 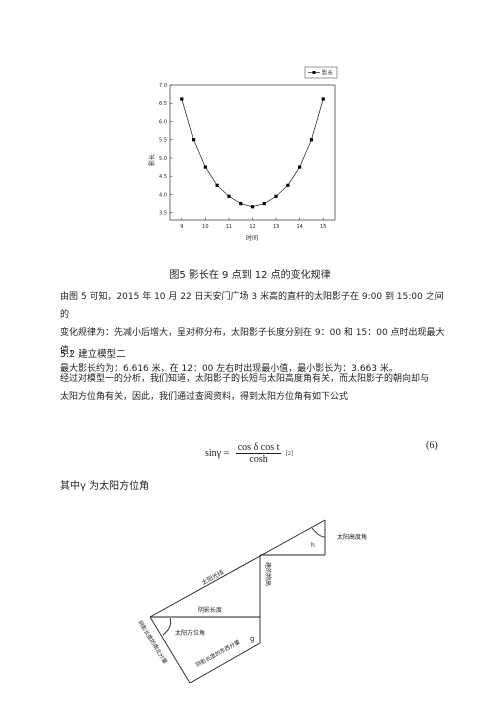 I want to click on y-tick-label: 4.0, so click(x=163, y=195).